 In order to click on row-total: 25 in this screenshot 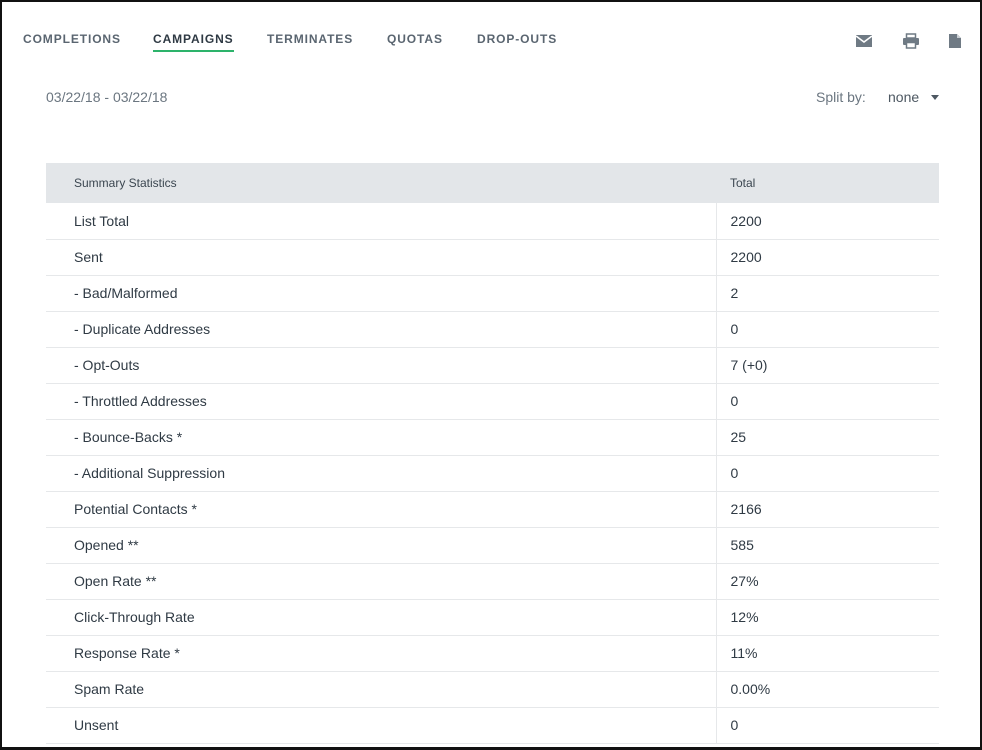, I will do `click(827, 437)`.